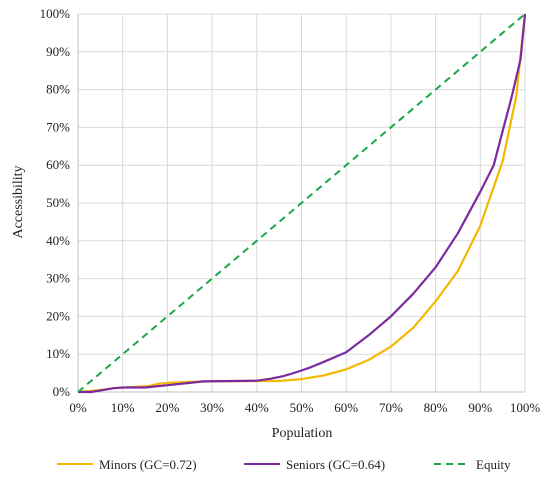  What do you see at coordinates (391, 407) in the screenshot?
I see `x-tick-label: 70%` at bounding box center [391, 407].